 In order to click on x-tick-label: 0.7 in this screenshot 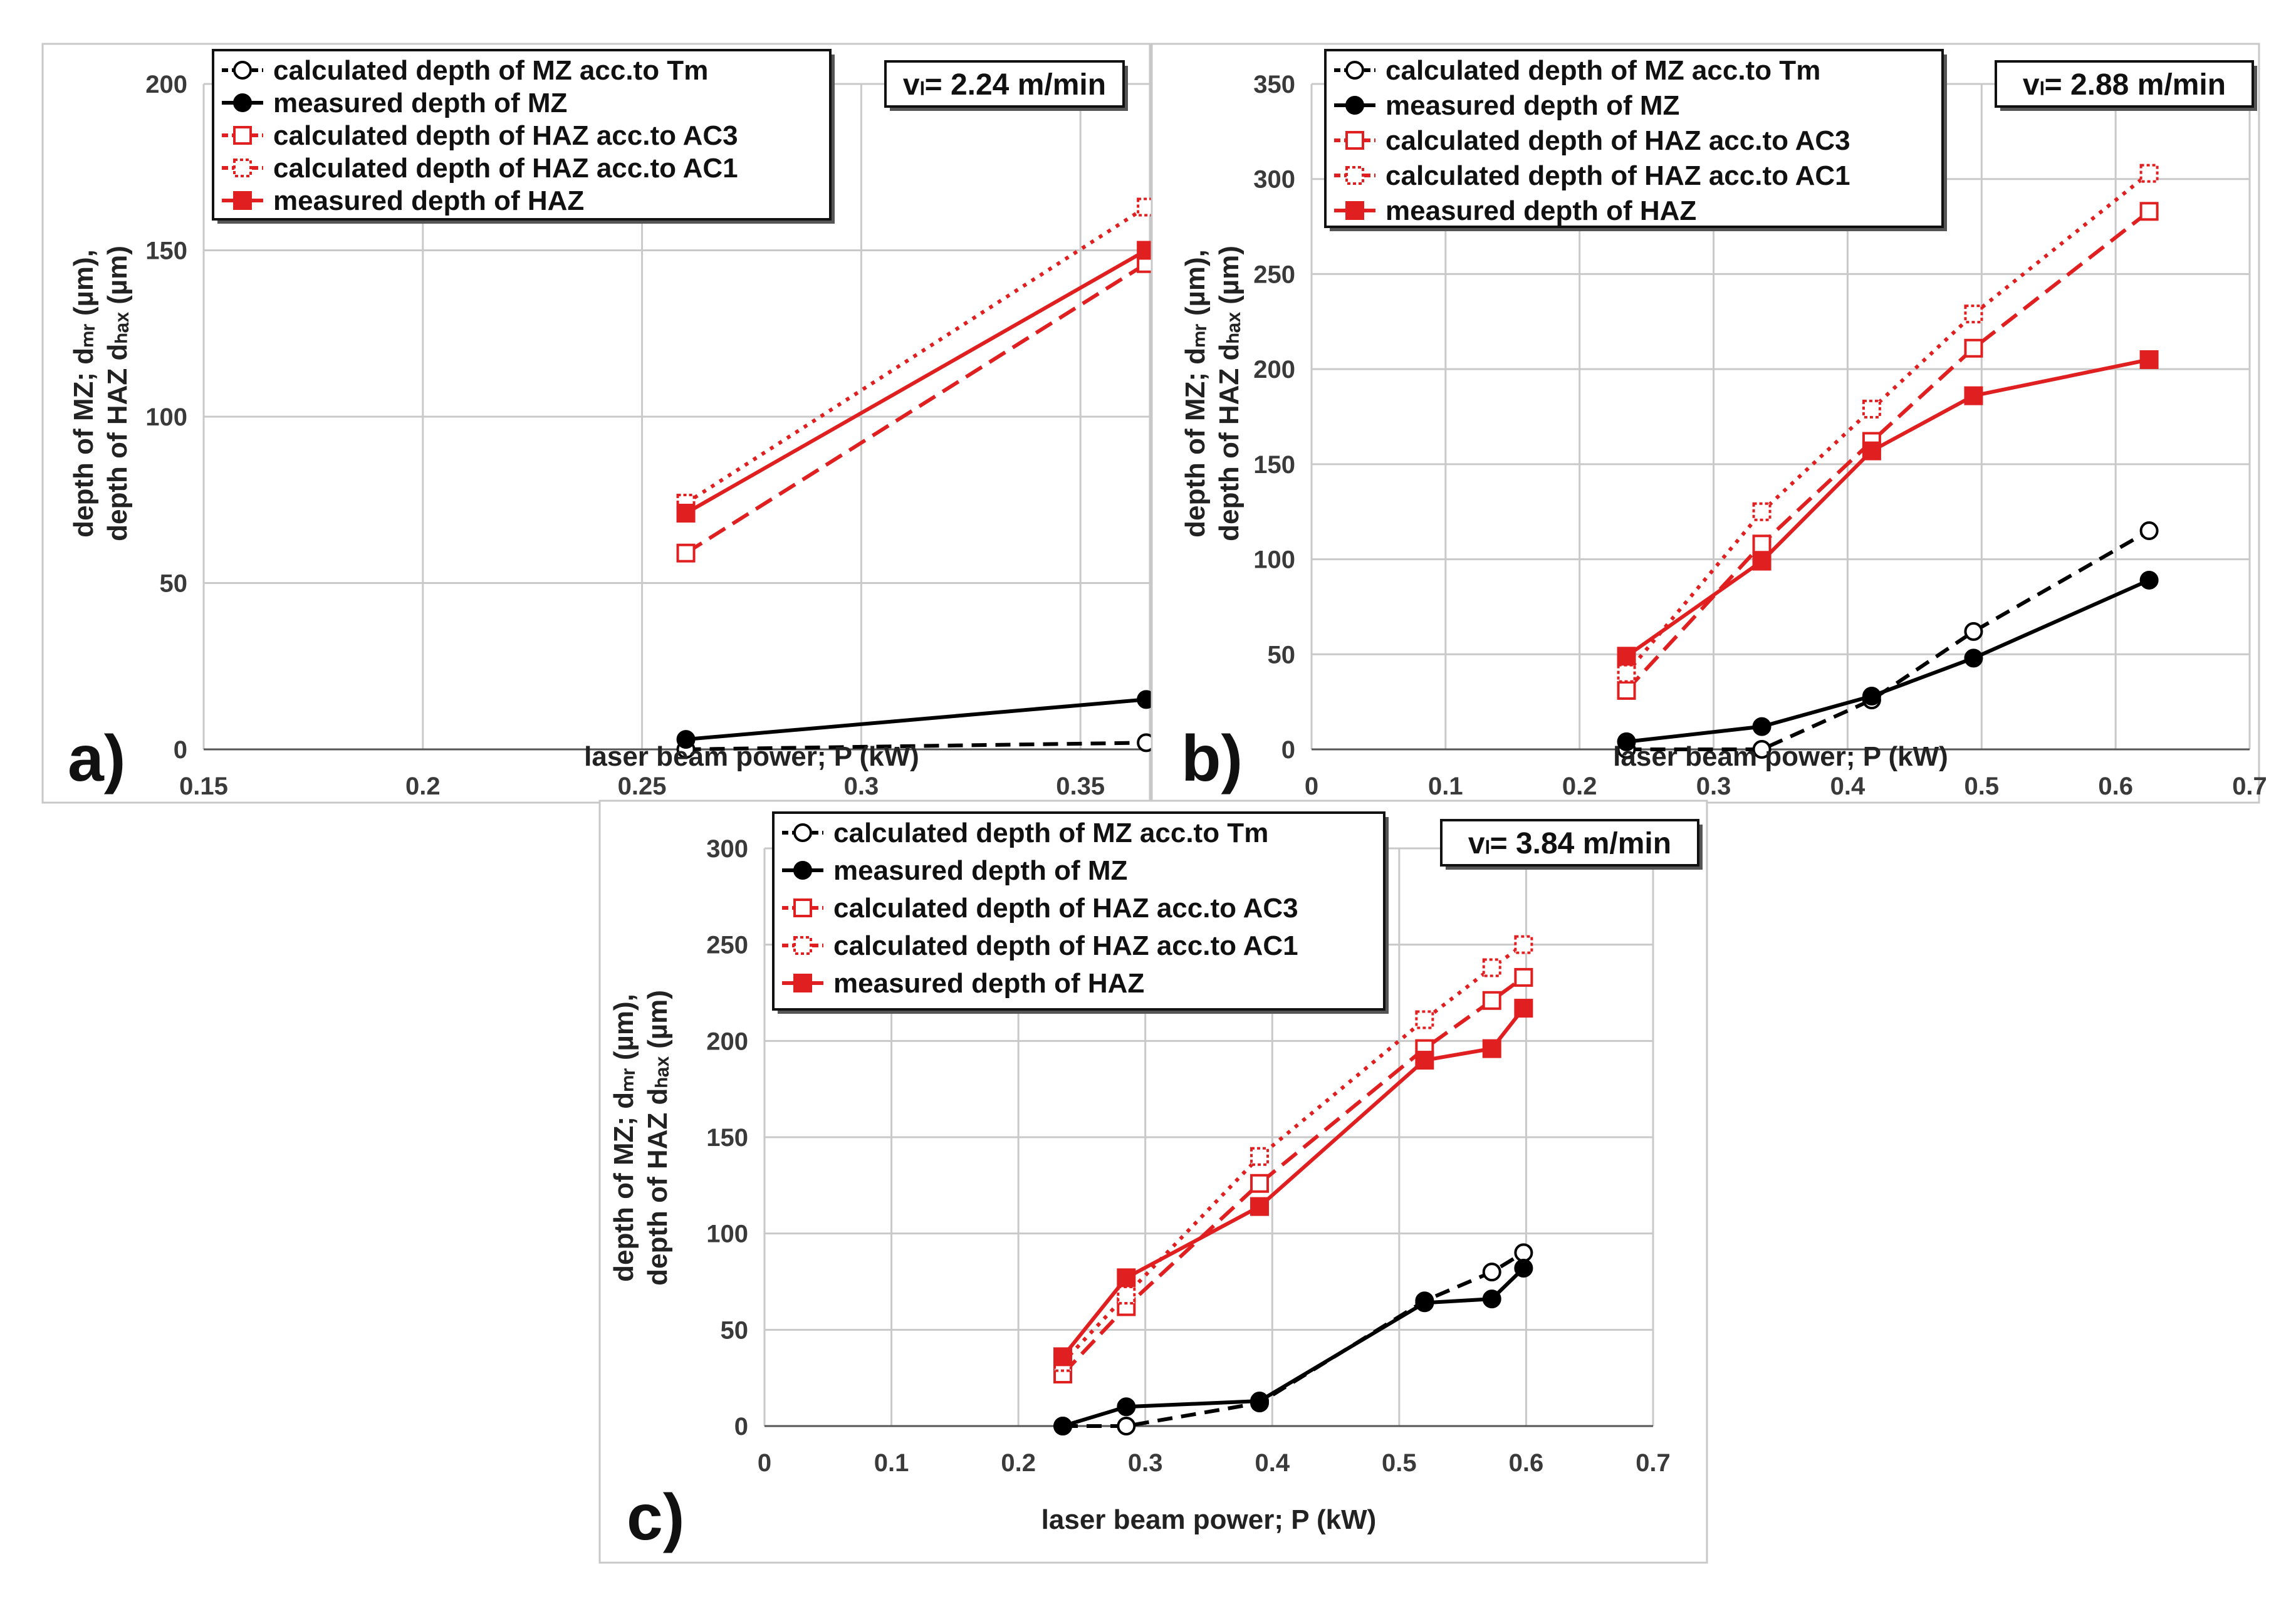, I will do `click(1653, 1463)`.